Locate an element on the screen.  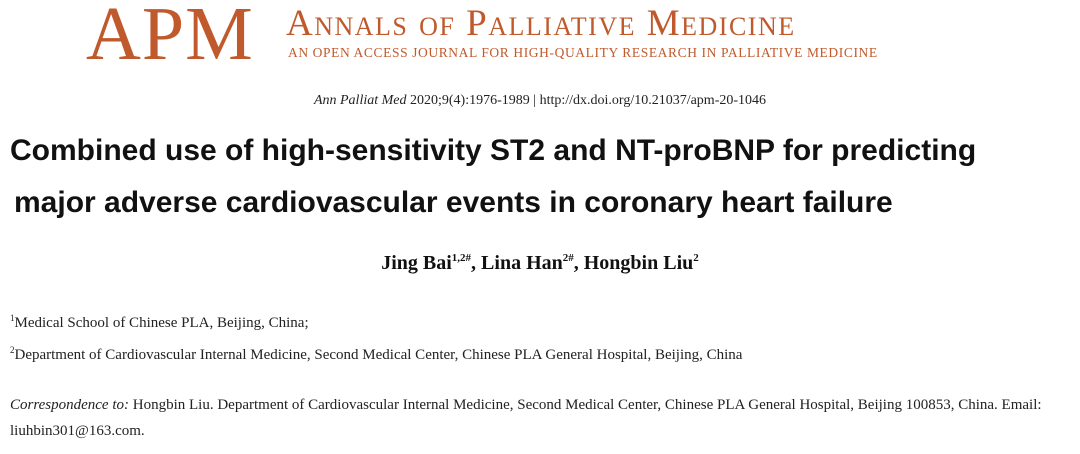
correspondence-label: Correspondence to: is located at coordinates (70, 405).